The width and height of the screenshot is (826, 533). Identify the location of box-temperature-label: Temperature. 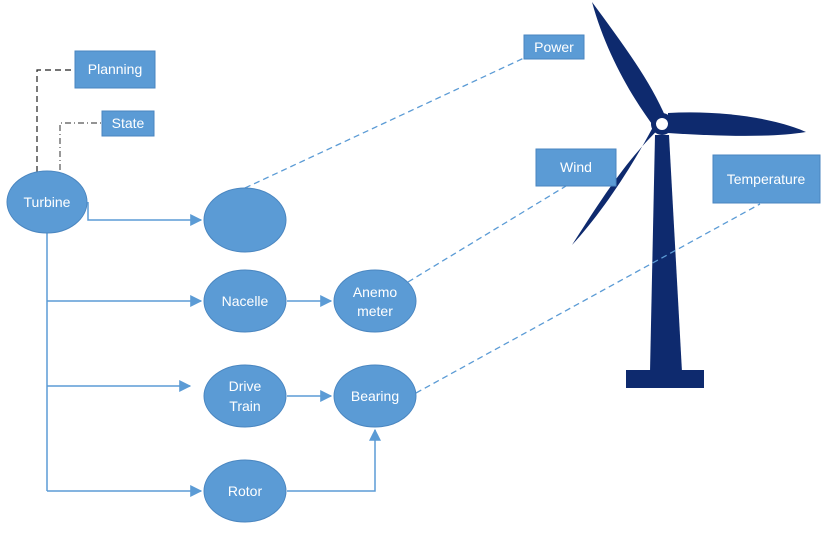
(766, 179).